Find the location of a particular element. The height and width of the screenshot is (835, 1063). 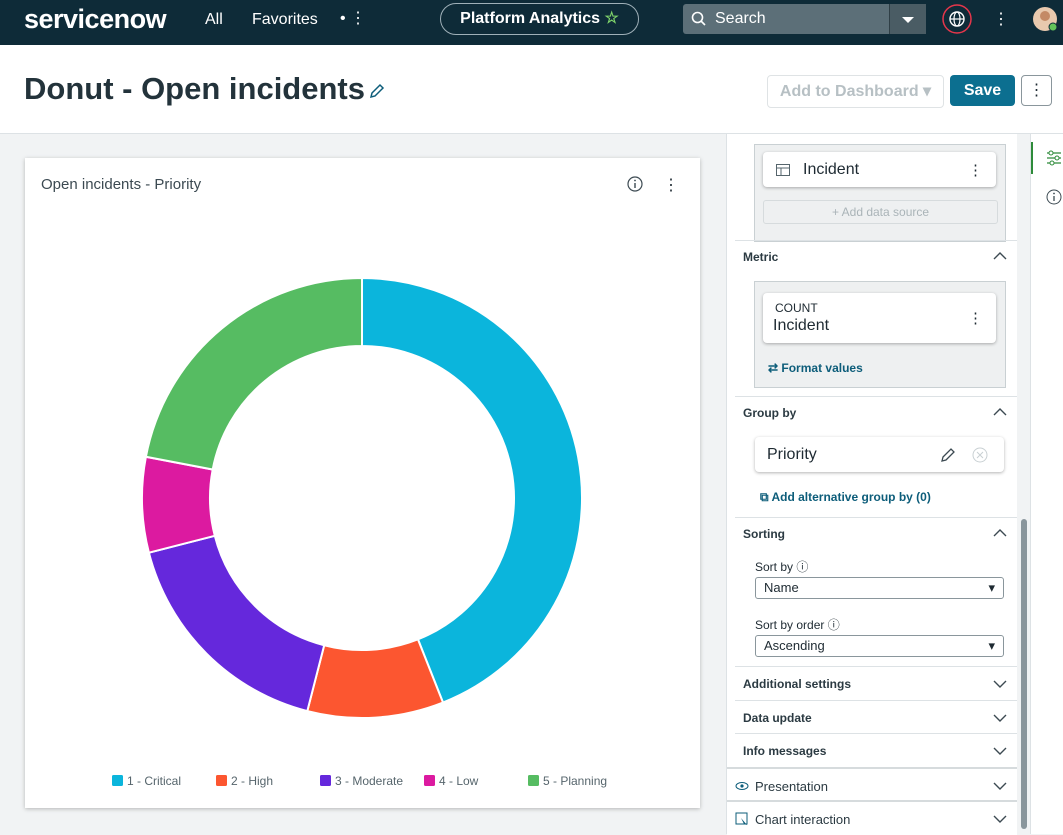

field-label: Sort by ⓘ is located at coordinates (782, 567).